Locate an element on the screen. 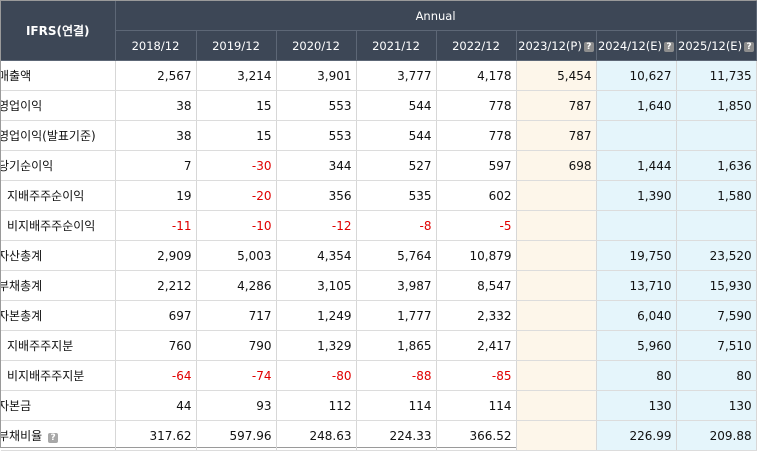 This screenshot has width=761, height=451. value-cell: 535 is located at coordinates (396, 195).